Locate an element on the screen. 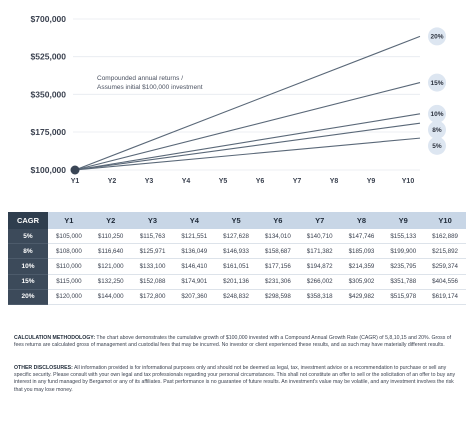  table-row-rate: 20% is located at coordinates (28, 297).